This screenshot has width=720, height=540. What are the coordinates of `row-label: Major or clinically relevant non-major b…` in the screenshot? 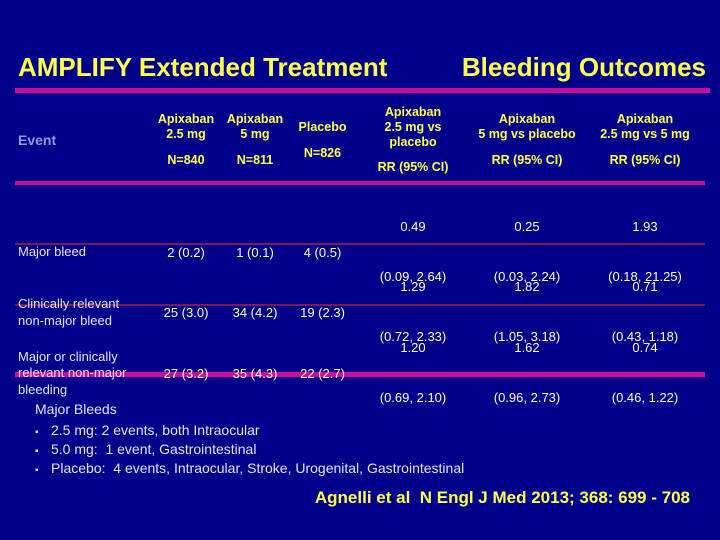 It's located at (72, 373).